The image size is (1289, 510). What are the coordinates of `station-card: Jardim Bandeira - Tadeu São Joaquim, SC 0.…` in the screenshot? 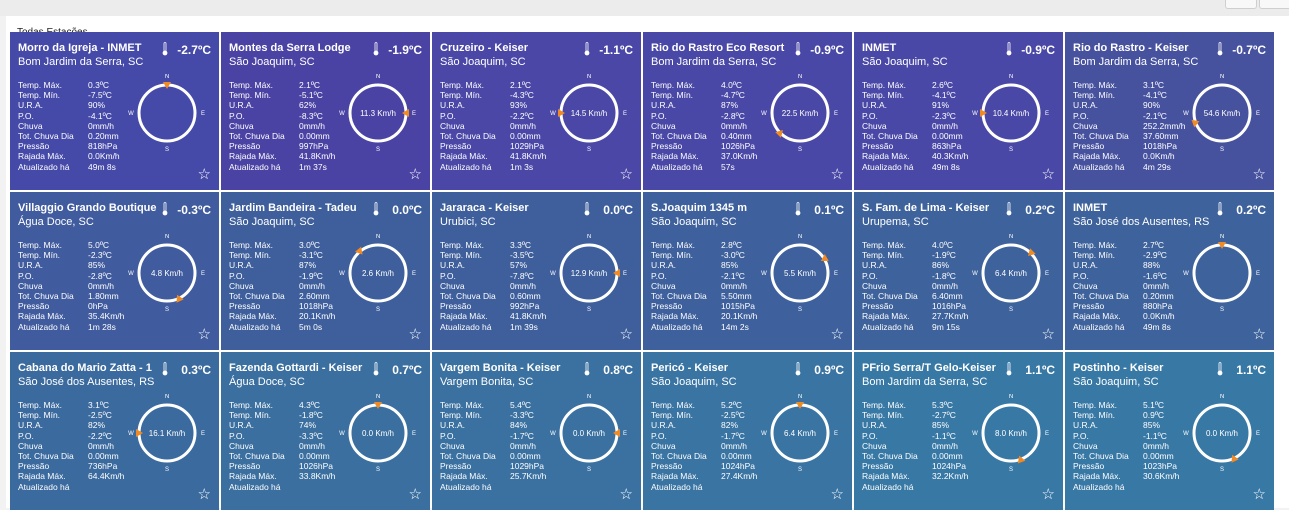 It's located at (325, 271).